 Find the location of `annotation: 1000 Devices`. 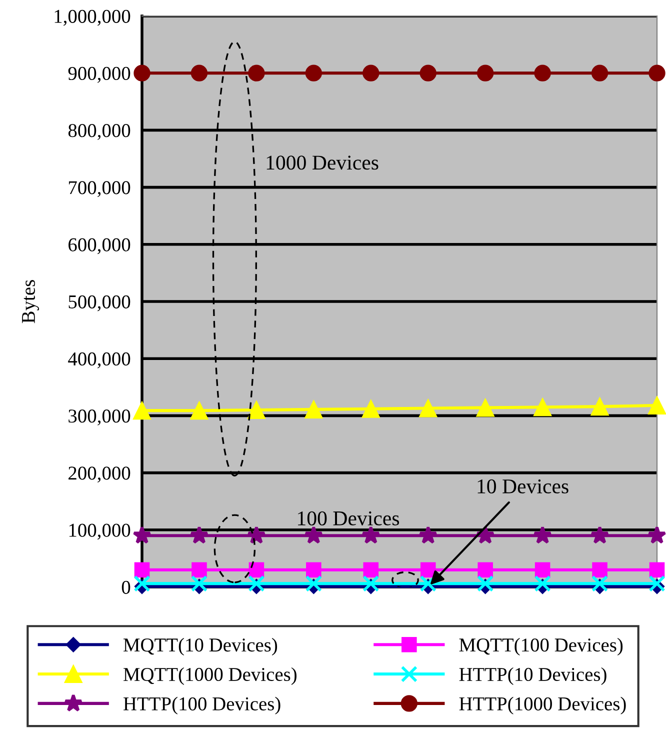

annotation: 1000 Devices is located at coordinates (322, 163).